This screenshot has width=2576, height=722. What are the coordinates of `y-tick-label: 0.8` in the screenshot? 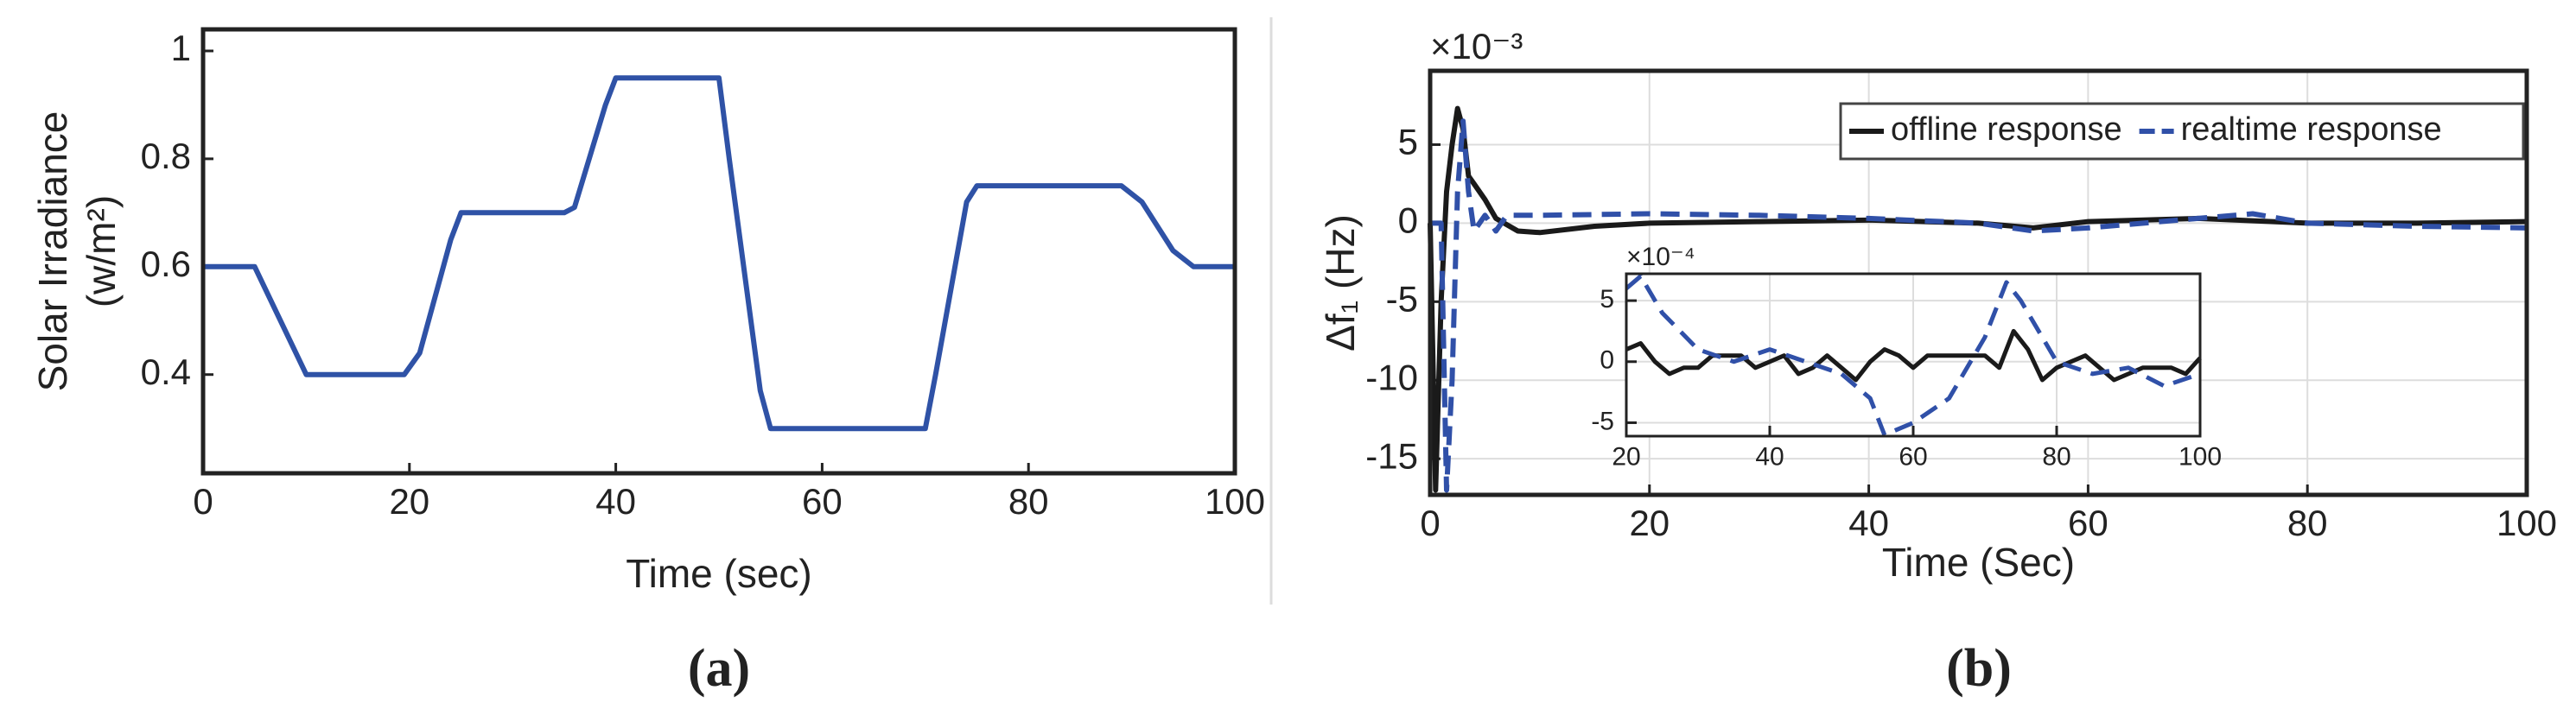 It's located at (166, 156).